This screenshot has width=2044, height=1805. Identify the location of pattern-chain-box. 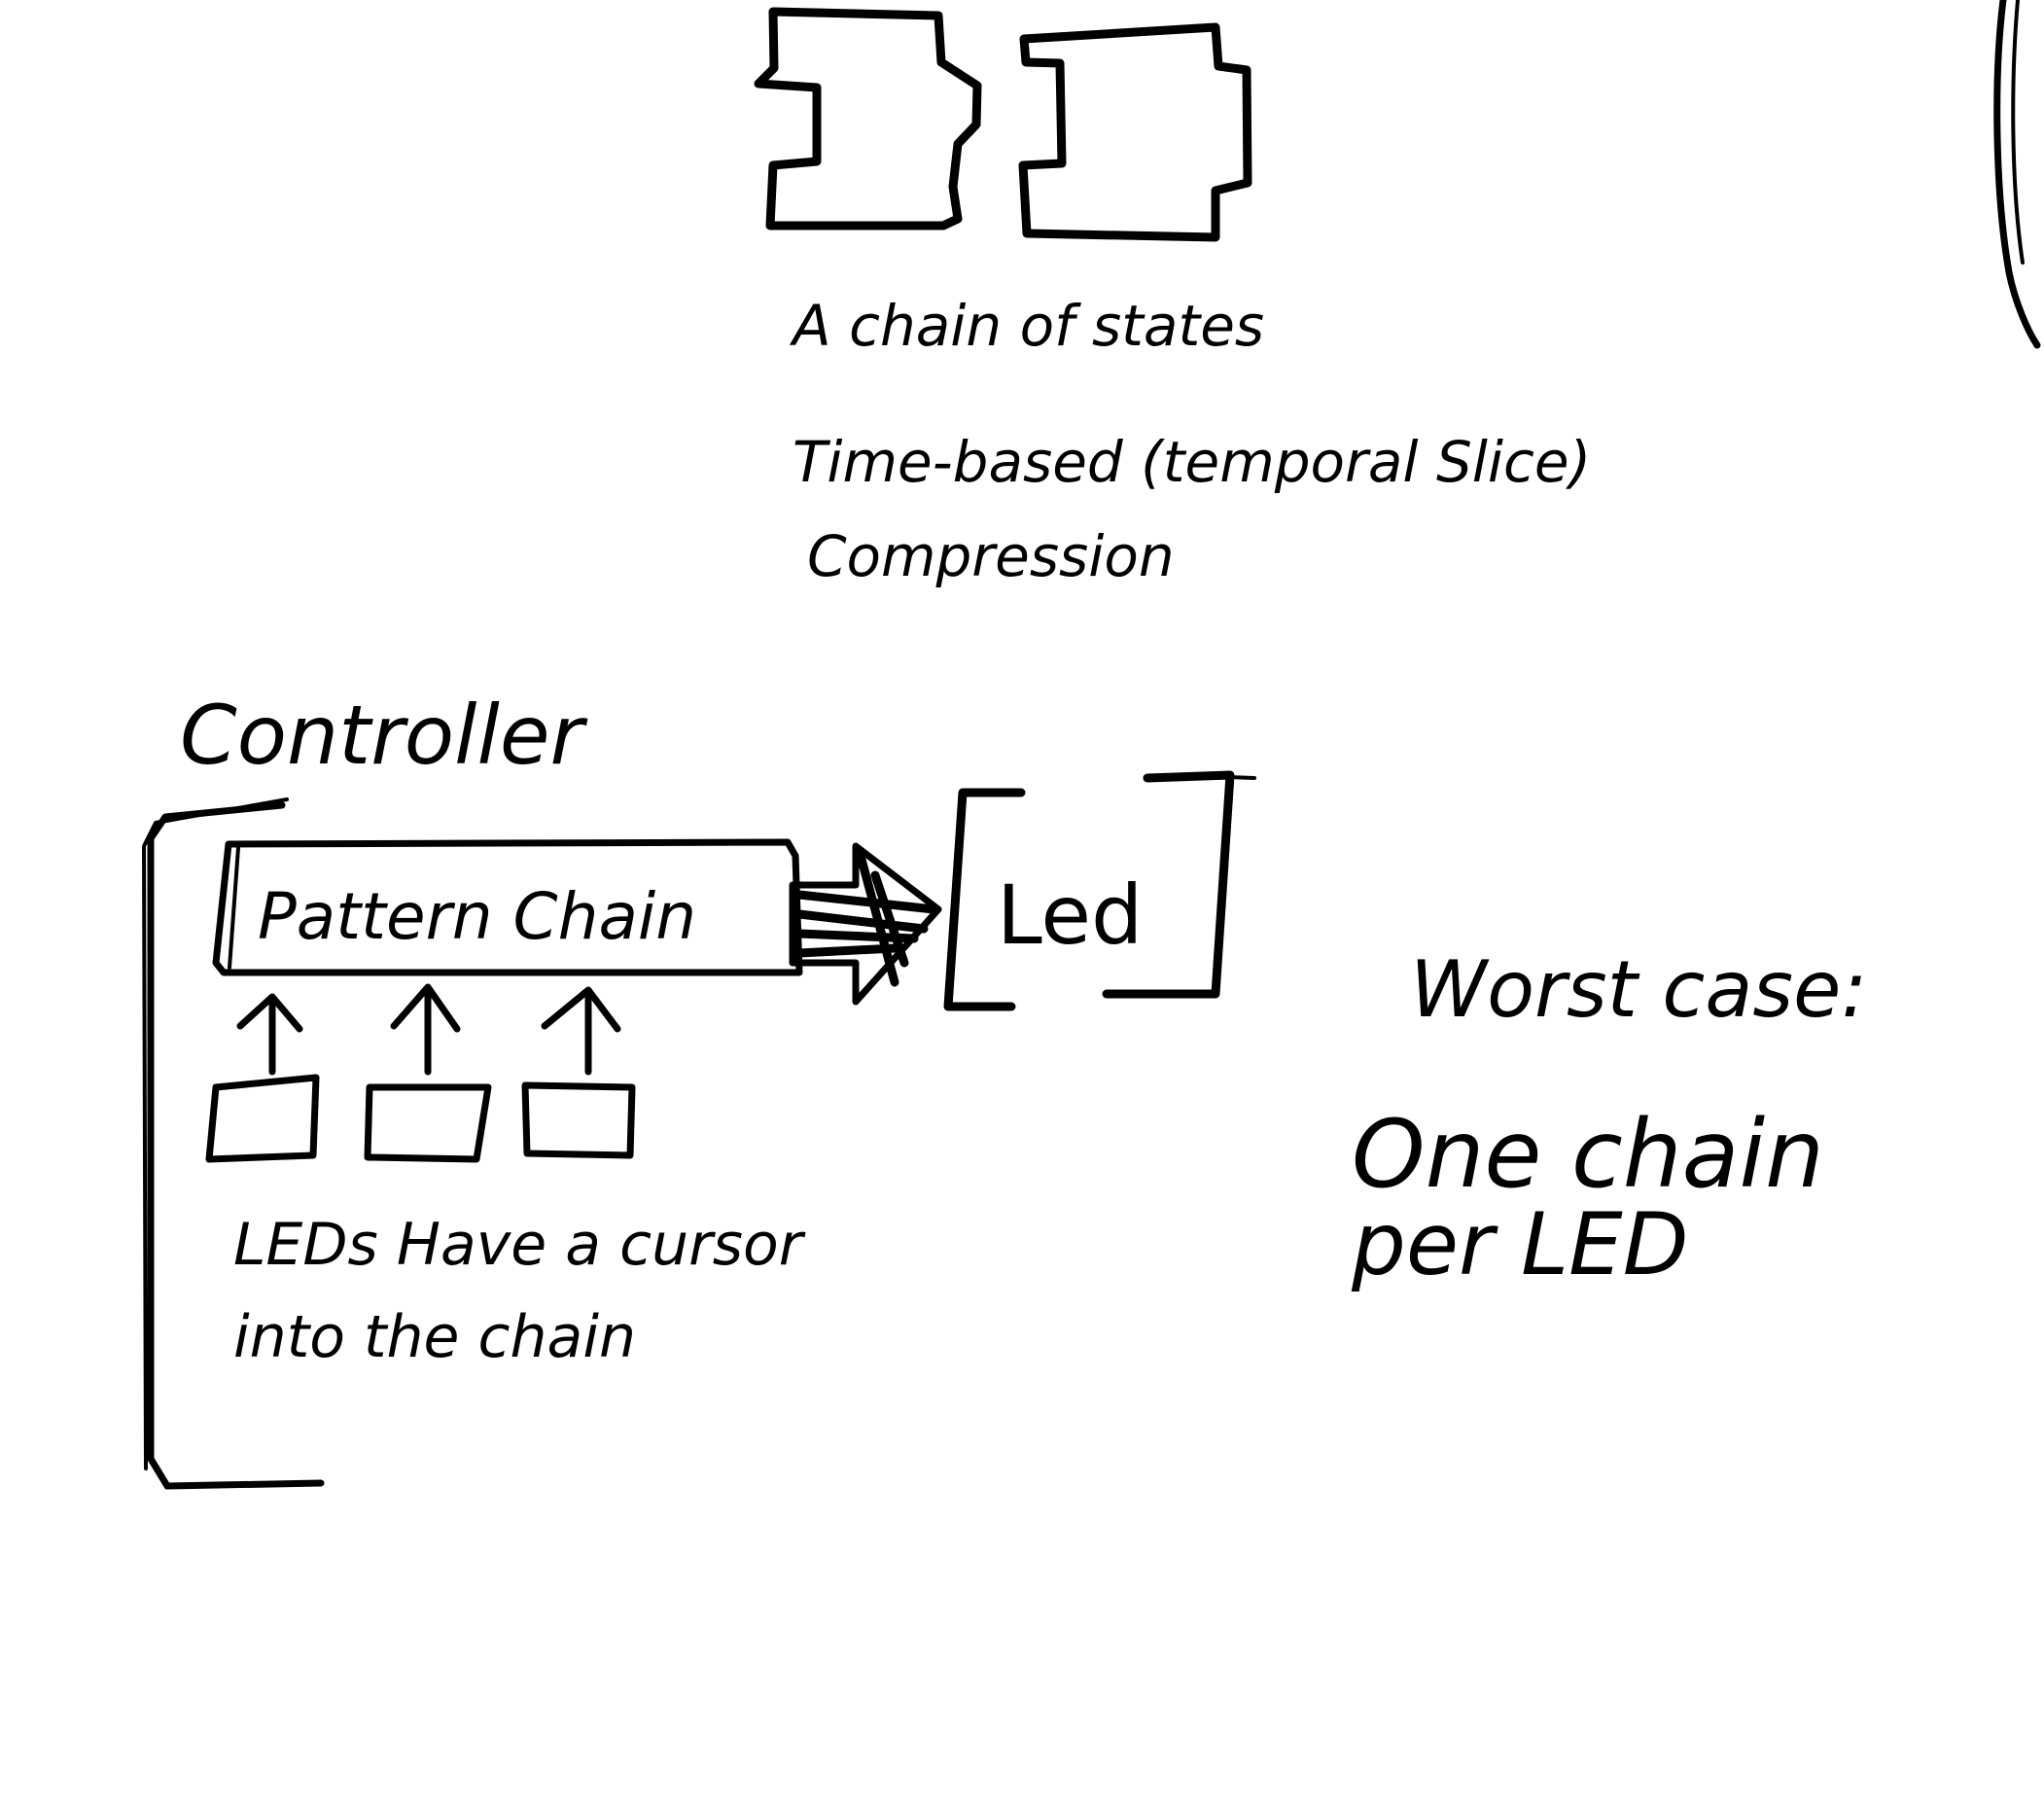
(508, 907).